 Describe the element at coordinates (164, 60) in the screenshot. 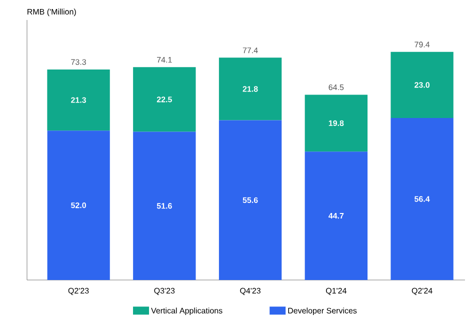

I see `total-label: 74.1` at that location.